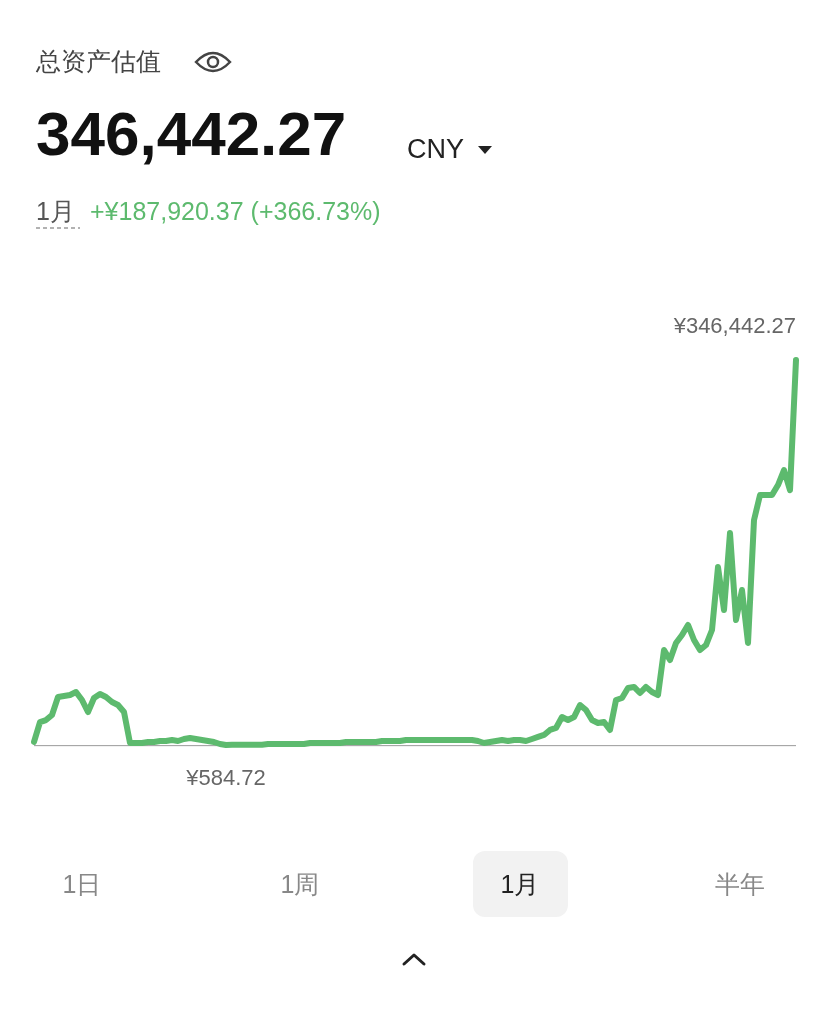 This screenshot has height=1033, width=828. What do you see at coordinates (98, 61) in the screenshot?
I see `chart-title: 总资产估值` at bounding box center [98, 61].